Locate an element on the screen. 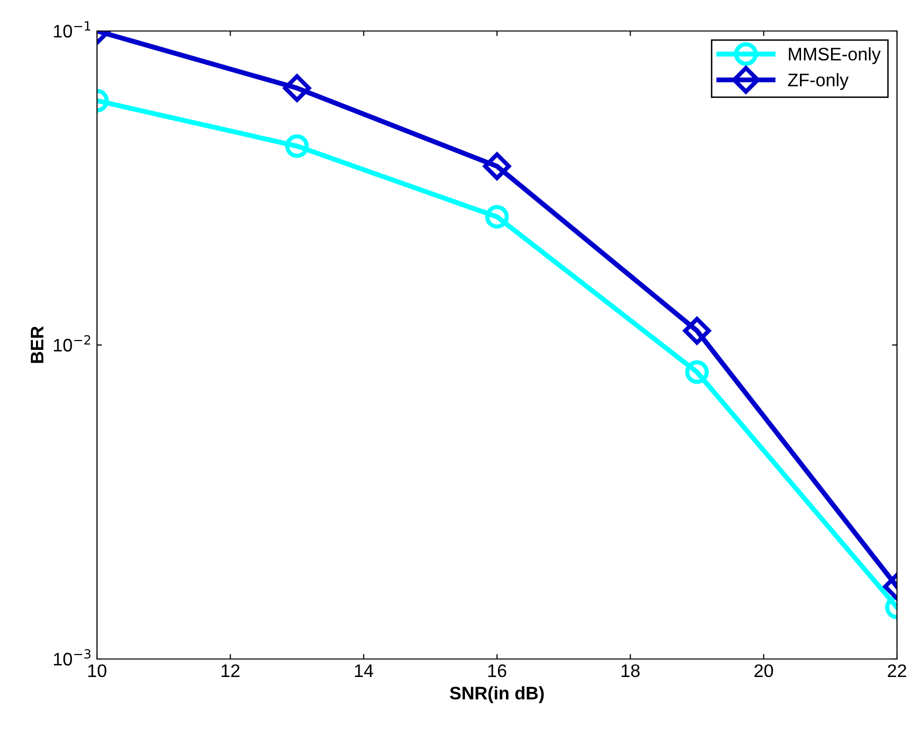 The height and width of the screenshot is (731, 914). x-tick-label: 10 is located at coordinates (97, 671).